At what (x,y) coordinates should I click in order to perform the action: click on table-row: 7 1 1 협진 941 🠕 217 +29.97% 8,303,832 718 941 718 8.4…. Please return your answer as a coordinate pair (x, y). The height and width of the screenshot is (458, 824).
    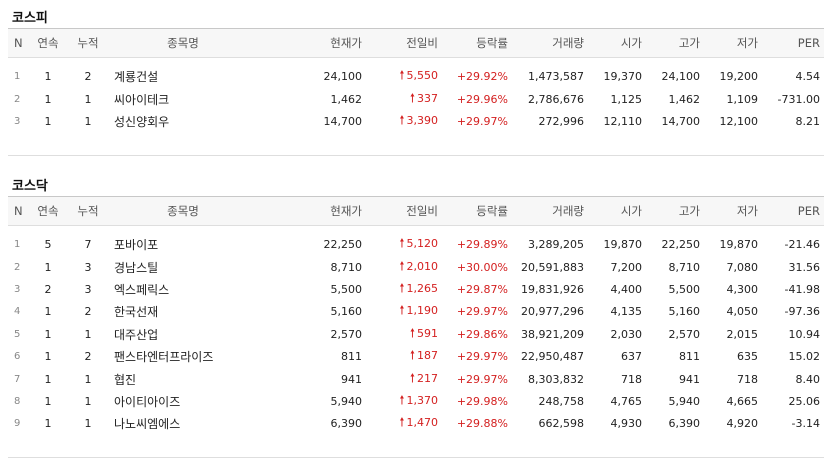
    Looking at the image, I should click on (416, 379).